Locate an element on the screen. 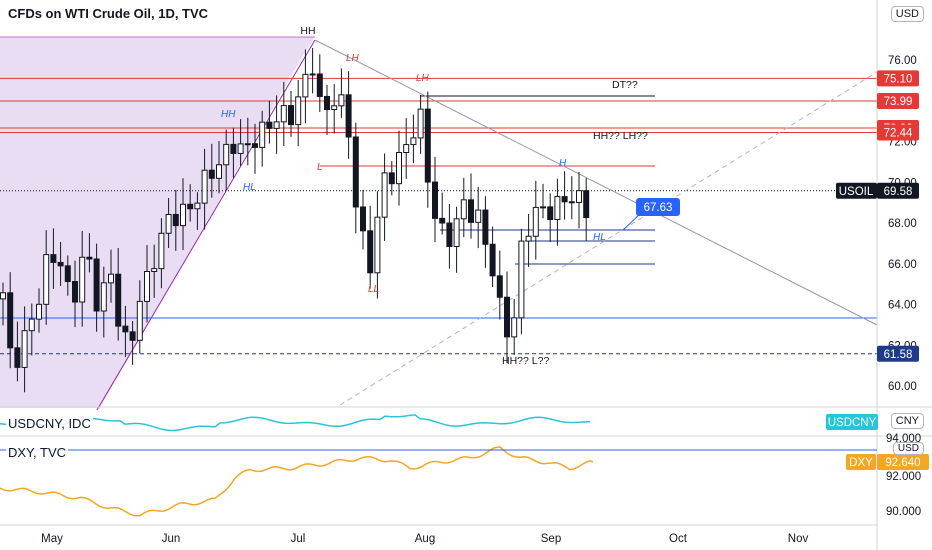 The height and width of the screenshot is (550, 932). annotation-label: HH is located at coordinates (307, 31).